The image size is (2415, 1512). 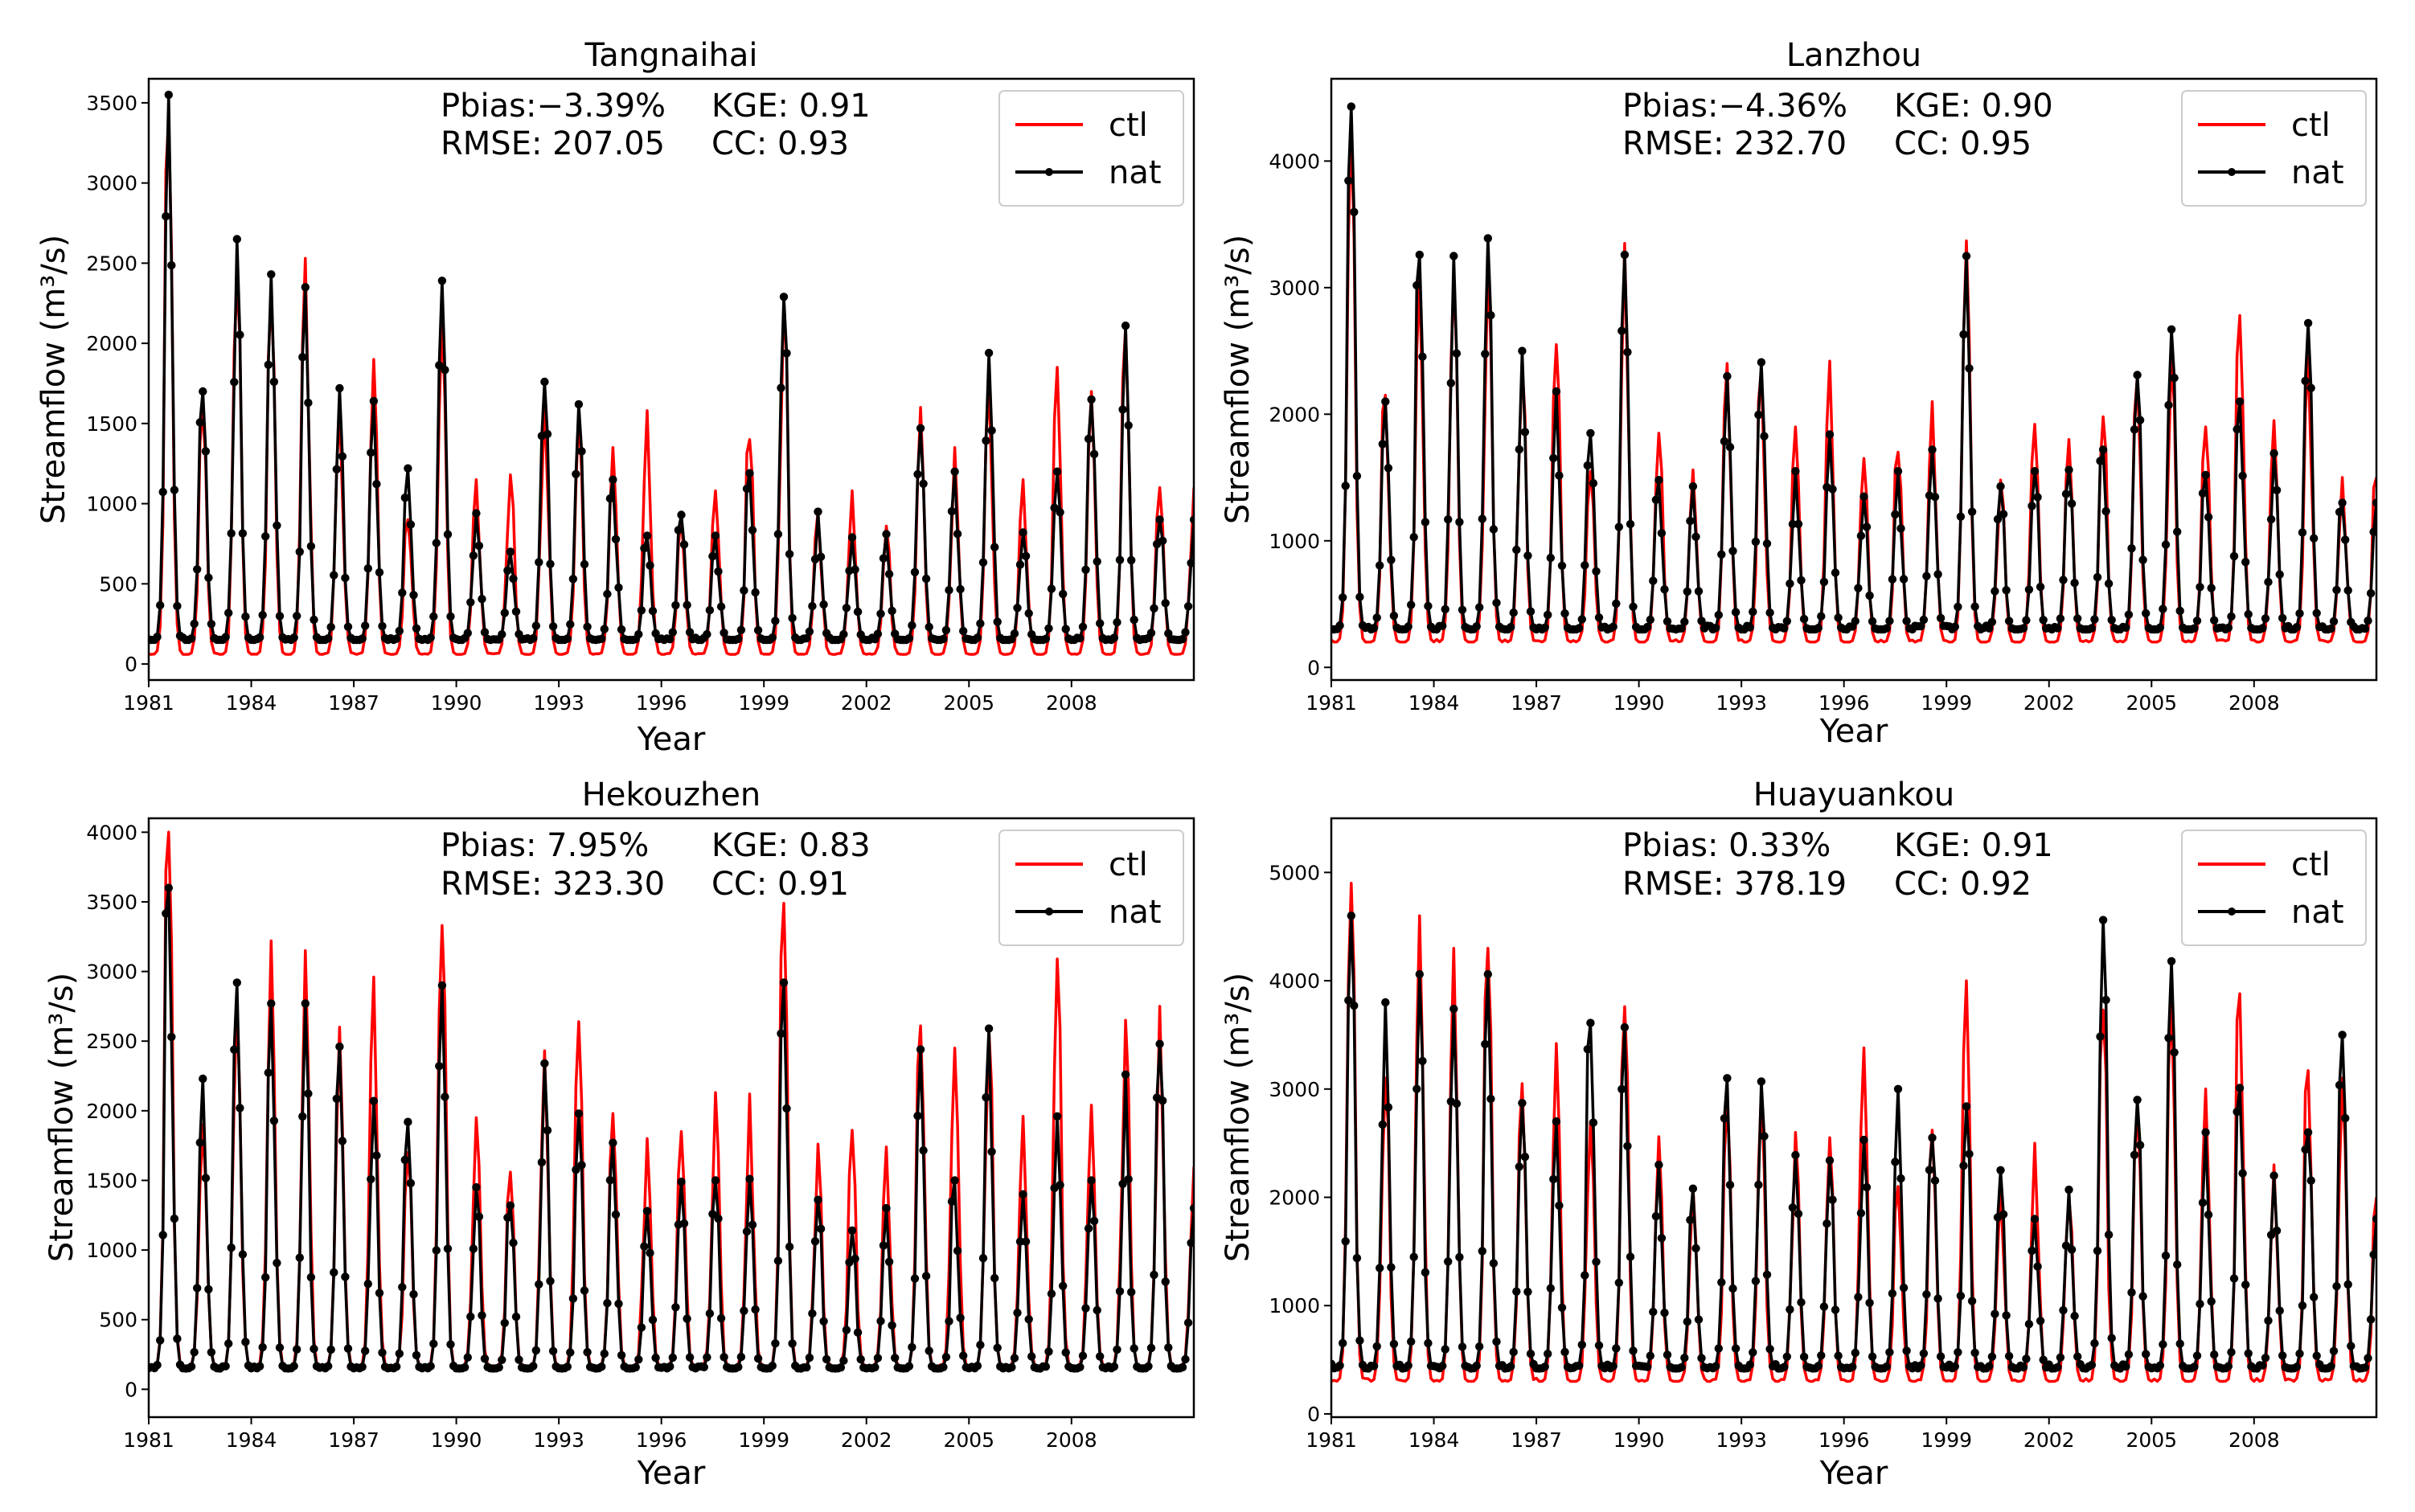 What do you see at coordinates (111, 1250) in the screenshot?
I see `y-tick-label: 1000` at bounding box center [111, 1250].